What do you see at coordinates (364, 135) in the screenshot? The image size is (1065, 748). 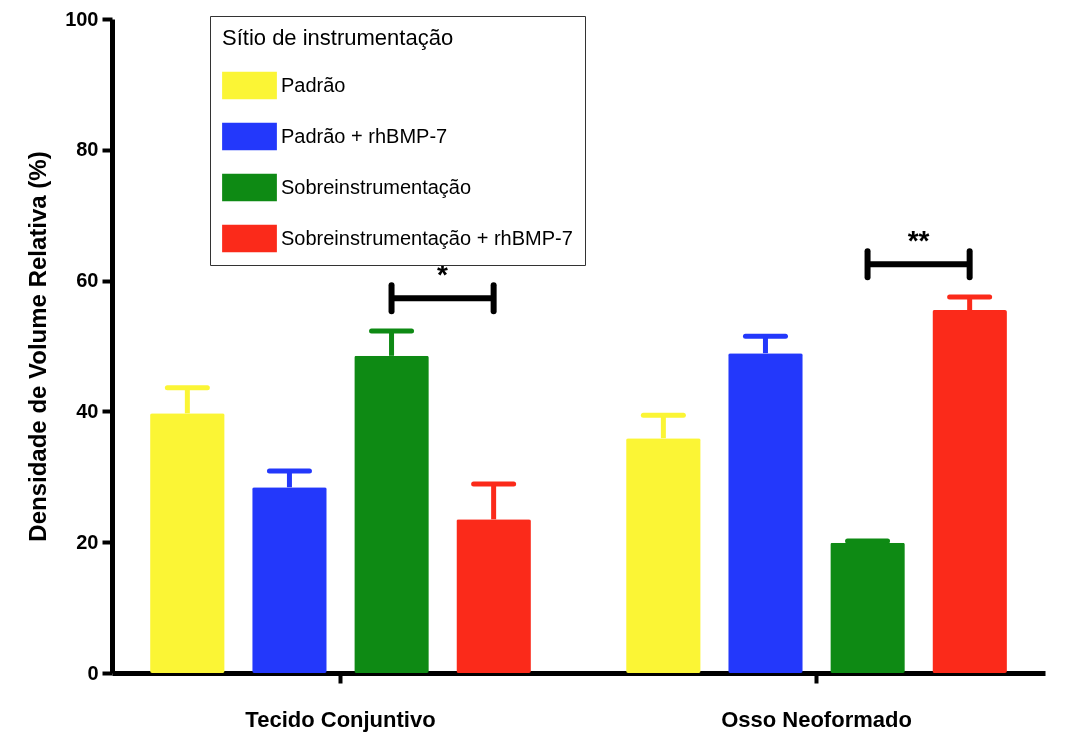 I see `legend-label: Padrão + rhBMP-7` at bounding box center [364, 135].